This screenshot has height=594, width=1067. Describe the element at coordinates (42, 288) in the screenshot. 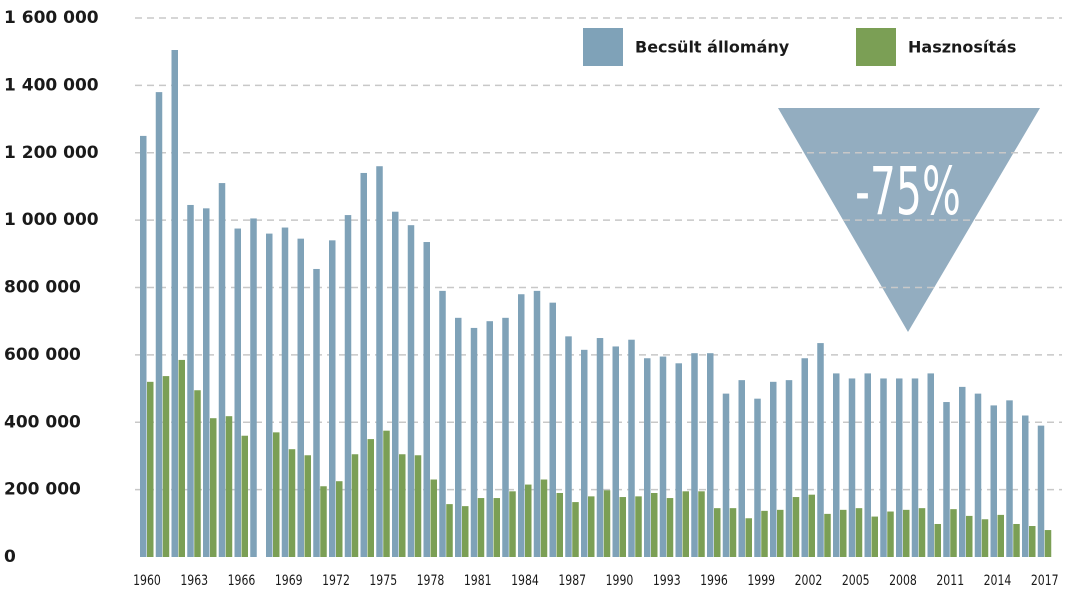

I see `y-tick-label: 800 000` at that location.